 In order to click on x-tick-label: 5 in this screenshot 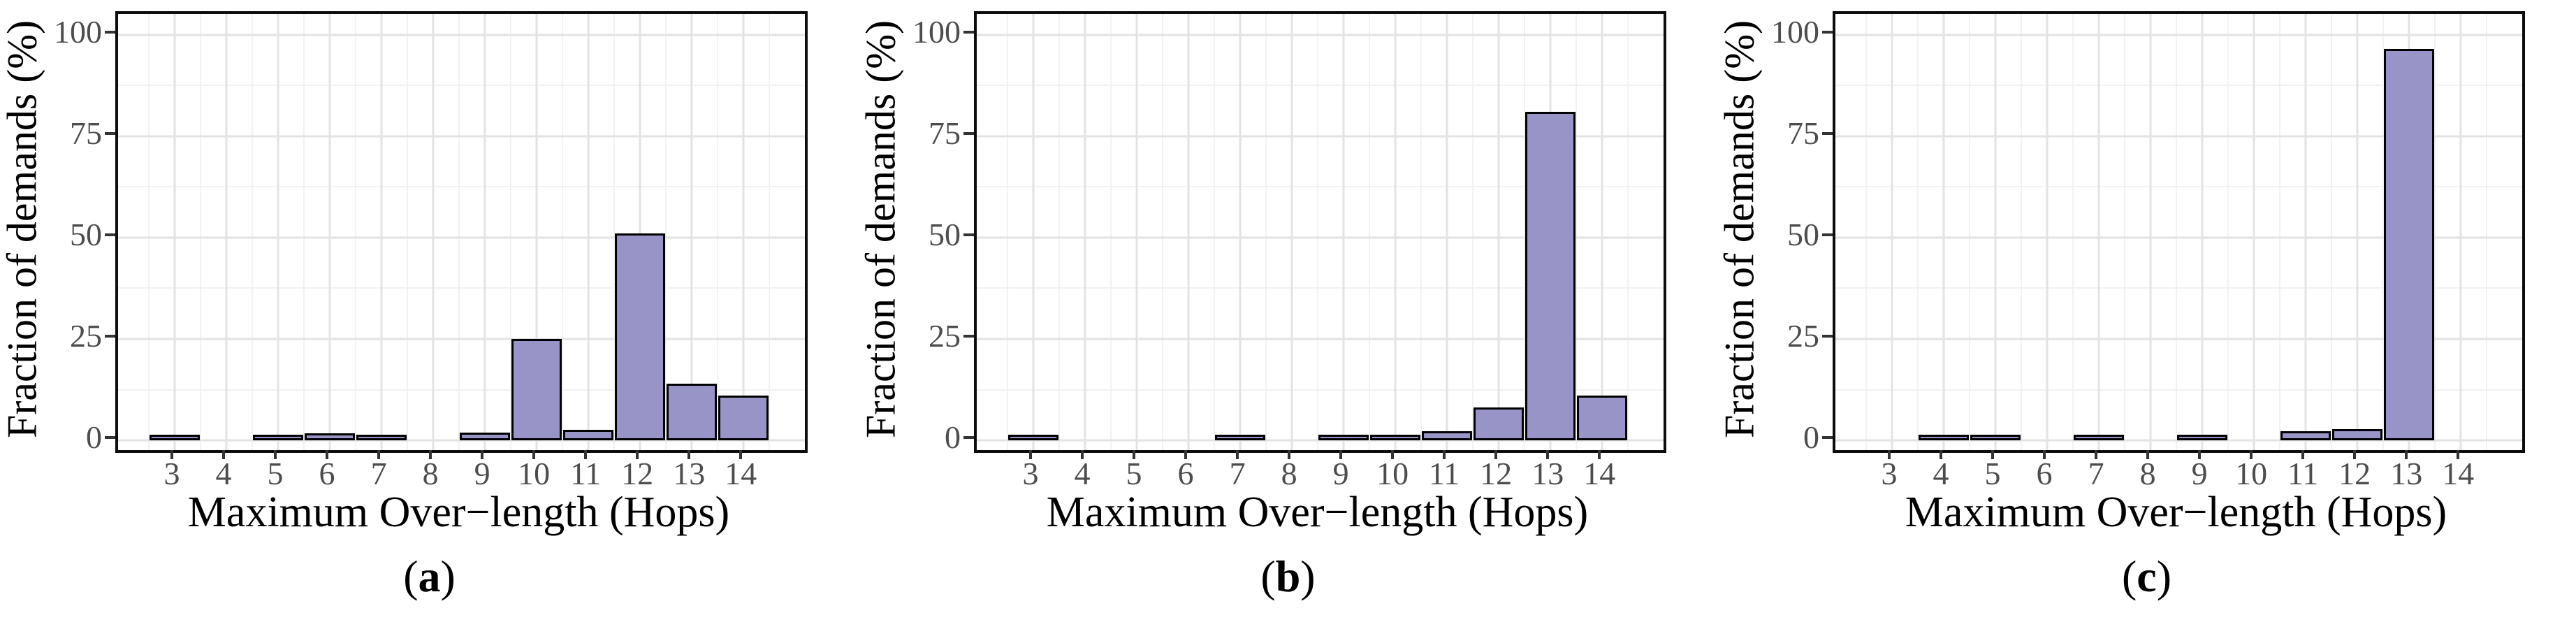, I will do `click(1134, 473)`.